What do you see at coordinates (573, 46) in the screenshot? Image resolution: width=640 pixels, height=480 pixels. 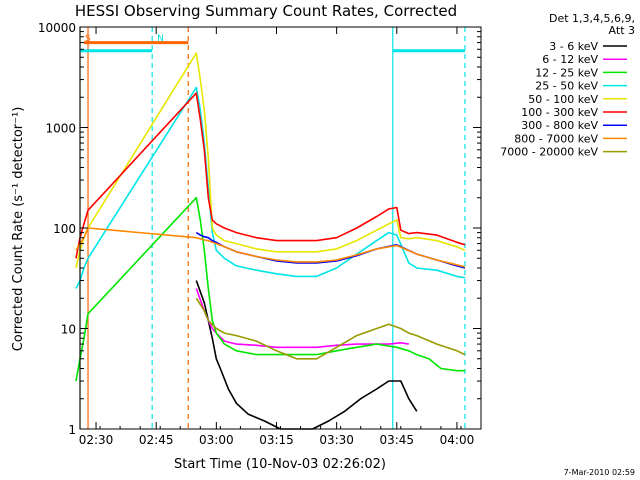 I see `legend-label-0: 3 - 6 keV` at bounding box center [573, 46].